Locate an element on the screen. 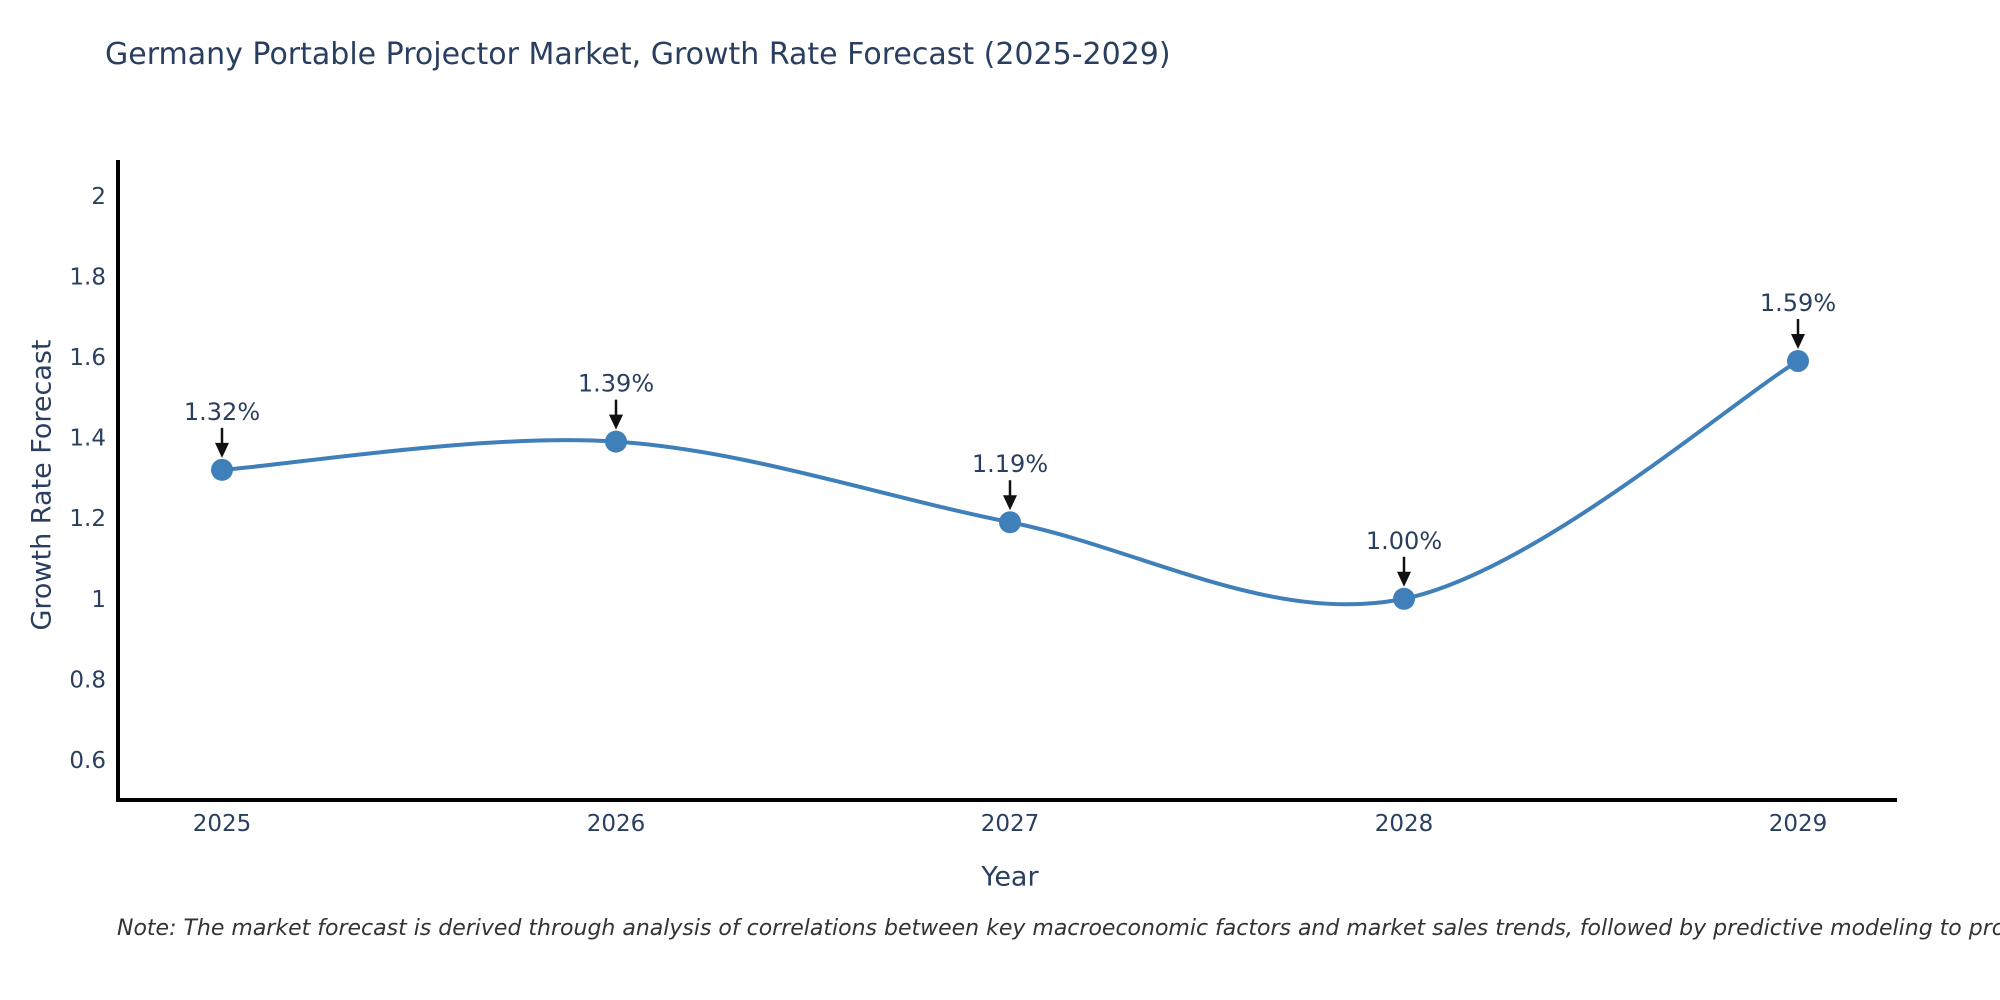 The height and width of the screenshot is (1000, 2000). point-value-label: 1.32% is located at coordinates (222, 412).